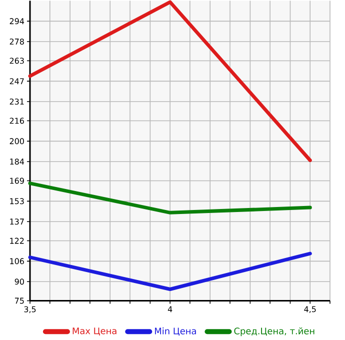 Image resolution: width=345 pixels, height=340 pixels. I want to click on legend-label: Min Цена, so click(175, 332).